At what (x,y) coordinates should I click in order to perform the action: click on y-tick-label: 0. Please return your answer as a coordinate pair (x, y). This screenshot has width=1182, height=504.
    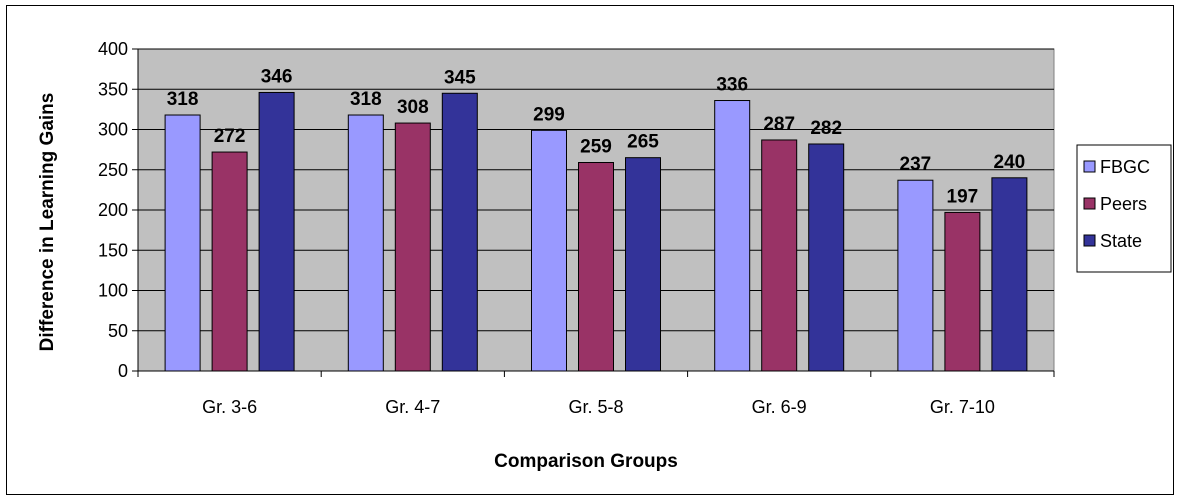
    Looking at the image, I should click on (123, 371).